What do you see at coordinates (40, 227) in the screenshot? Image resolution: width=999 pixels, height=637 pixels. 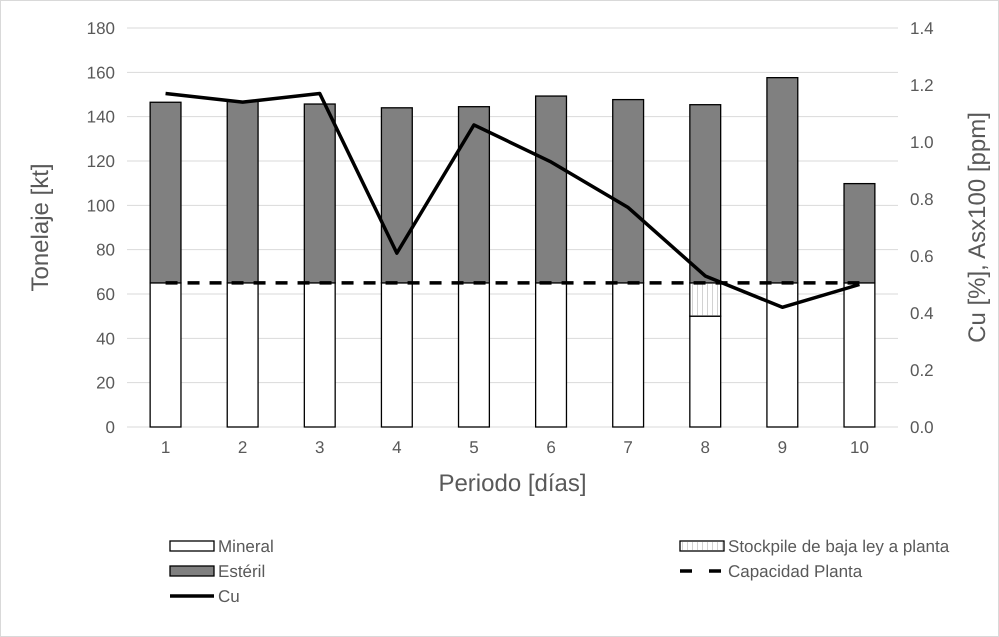 I see `y-axis-title: Tonelaje [kt]` at bounding box center [40, 227].